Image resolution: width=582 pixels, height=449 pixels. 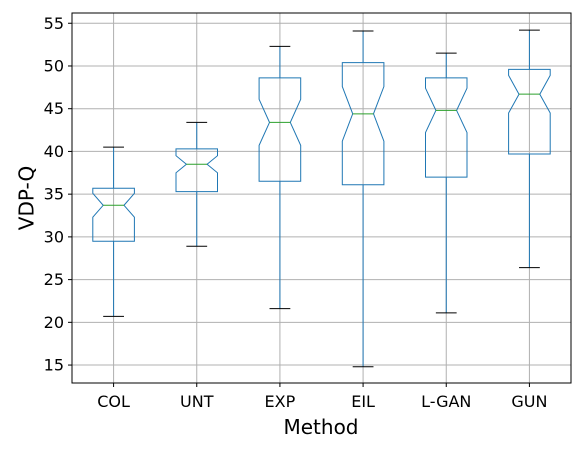 I want to click on y-tick-label: 30, so click(x=54, y=236).